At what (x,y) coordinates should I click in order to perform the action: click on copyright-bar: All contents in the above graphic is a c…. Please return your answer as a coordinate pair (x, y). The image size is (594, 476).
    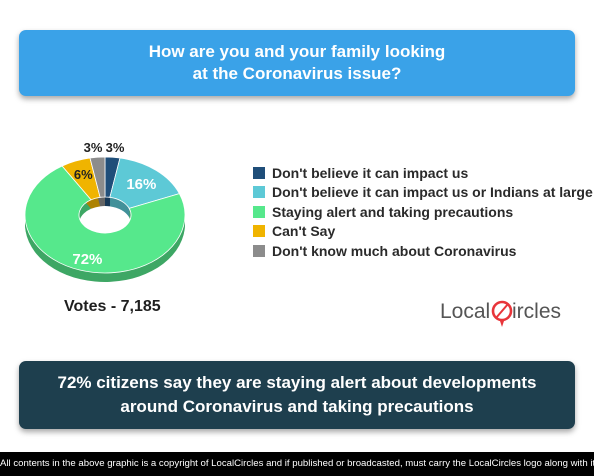
    Looking at the image, I should click on (297, 464).